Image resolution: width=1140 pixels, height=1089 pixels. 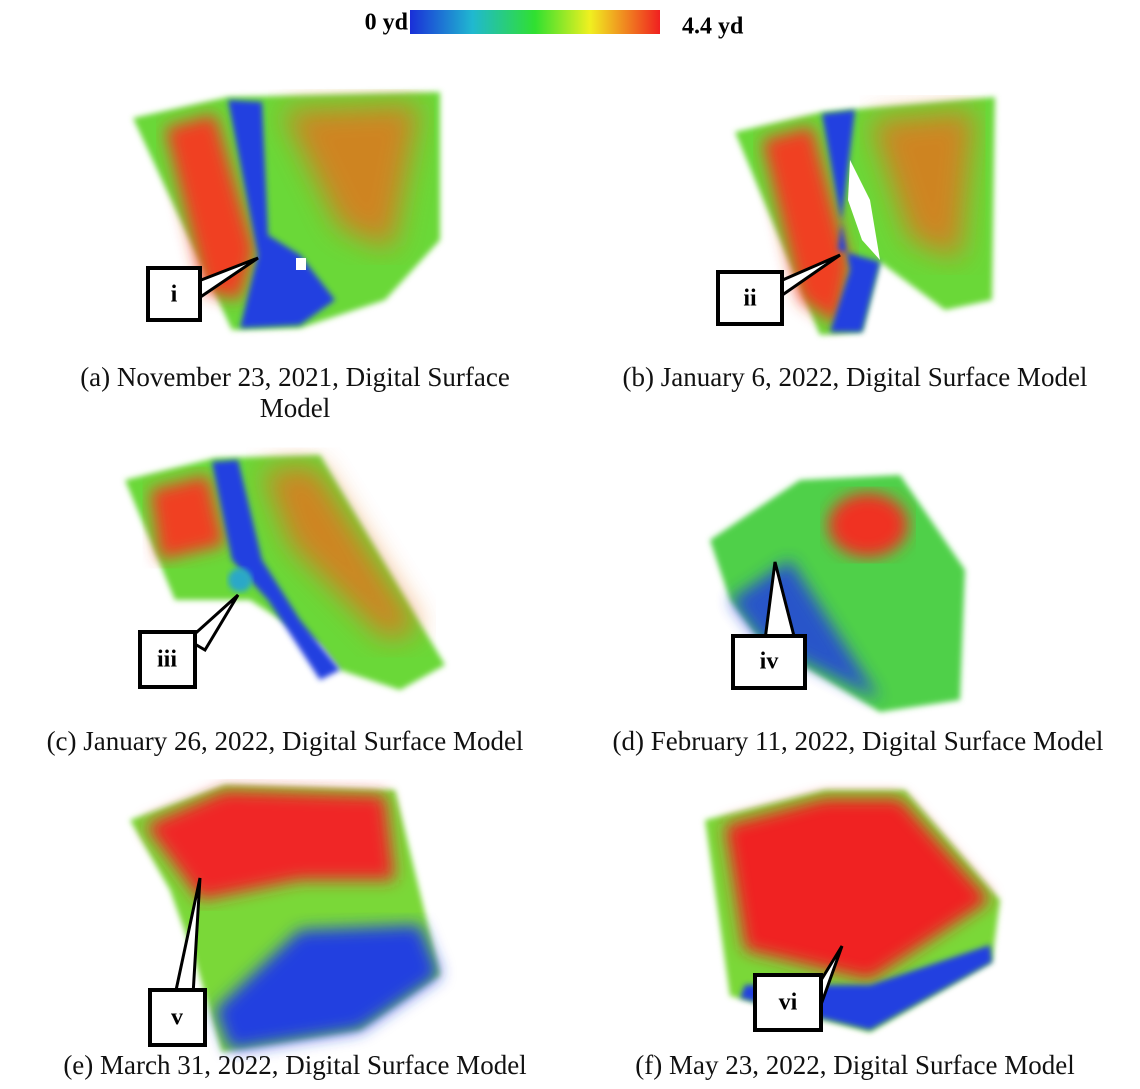 What do you see at coordinates (713, 27) in the screenshot?
I see `colorbar-max-label: 4.4 yd` at bounding box center [713, 27].